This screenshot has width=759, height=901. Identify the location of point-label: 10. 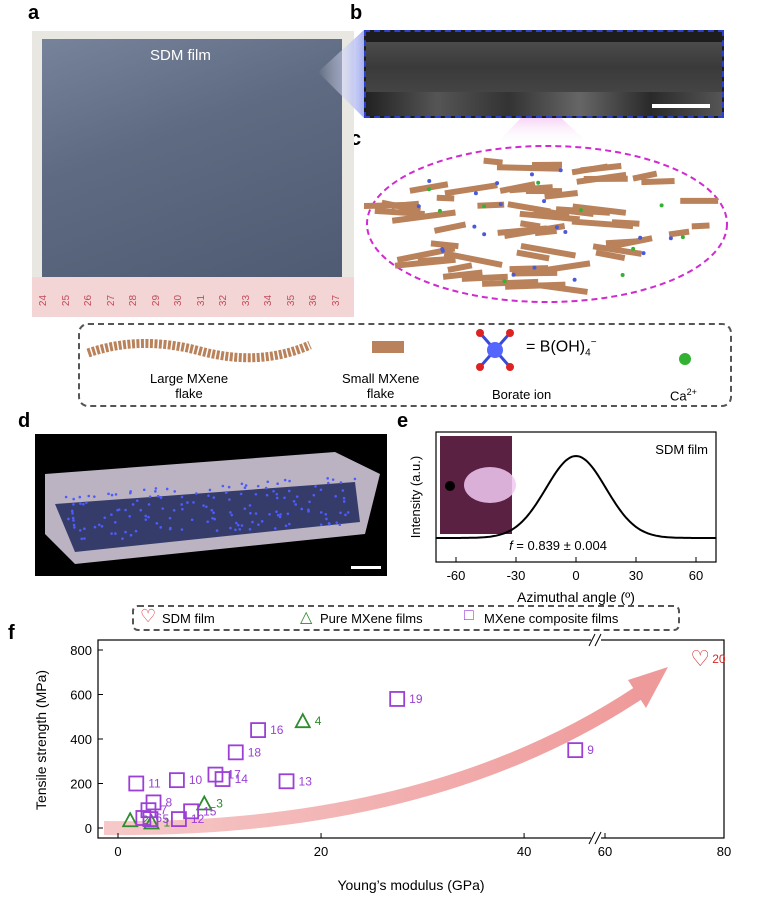
(196, 780).